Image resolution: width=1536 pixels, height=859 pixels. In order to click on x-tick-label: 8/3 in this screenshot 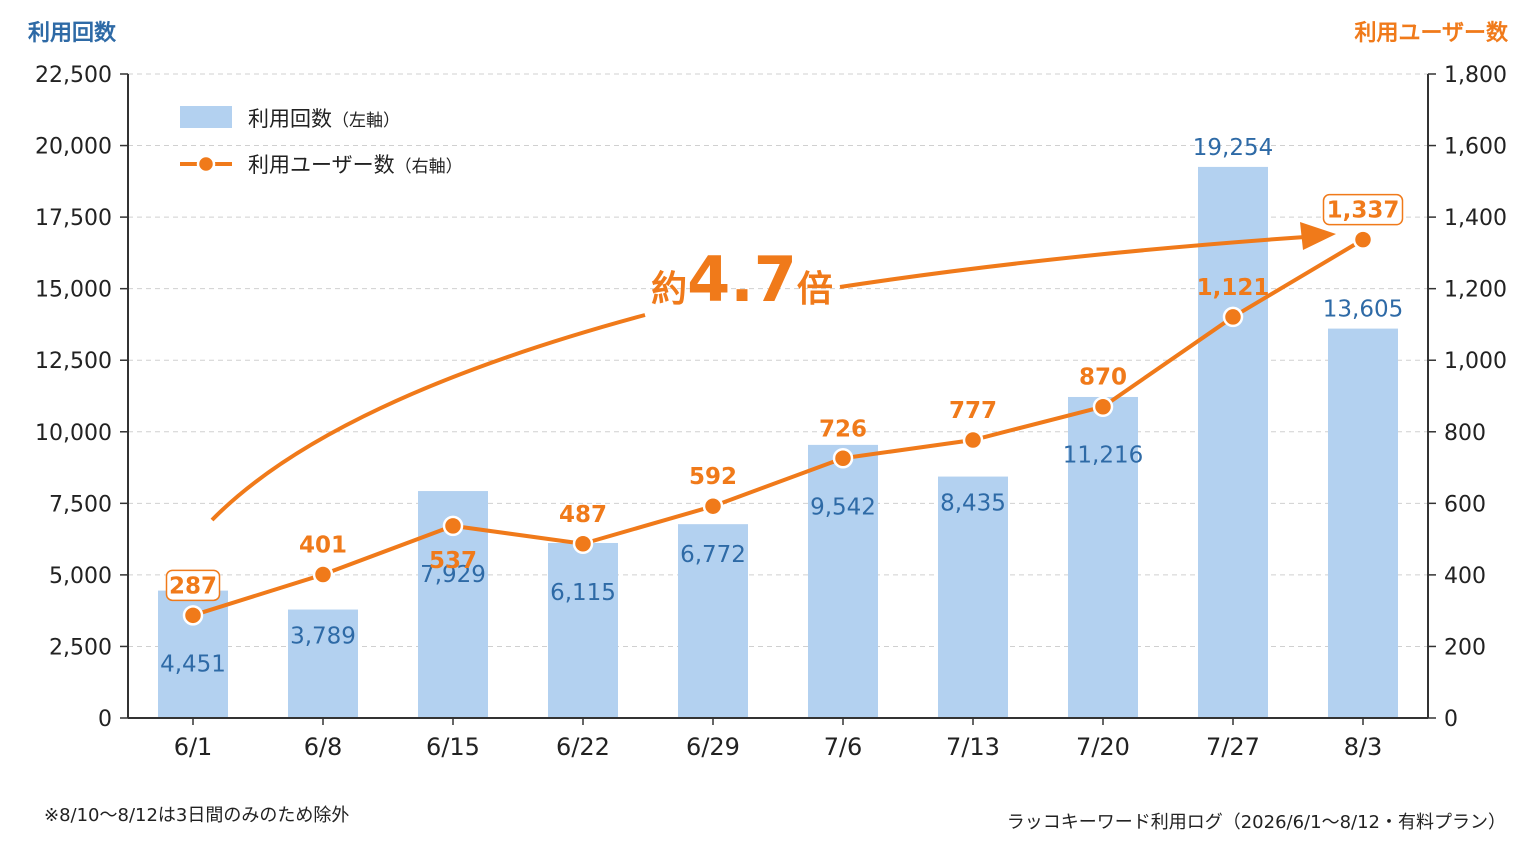, I will do `click(1363, 747)`.